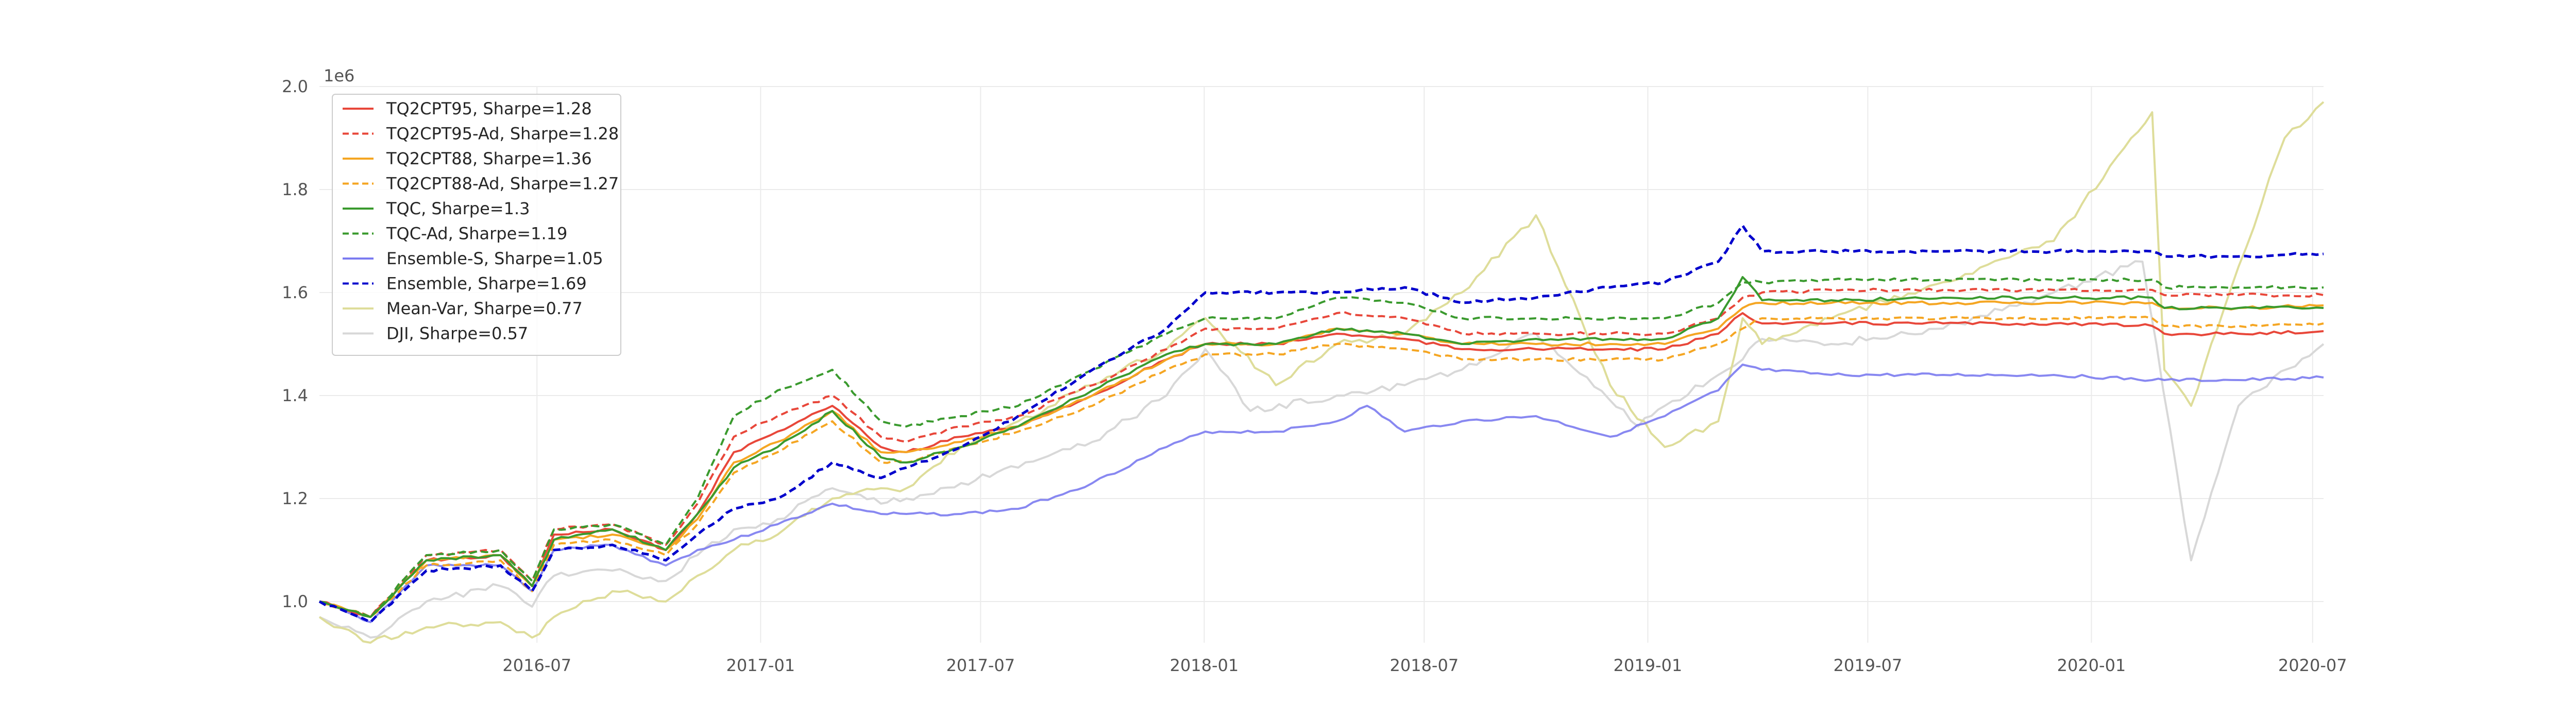  What do you see at coordinates (486, 284) in the screenshot?
I see `legend-label: Ensemble, Sharpe=1.69` at bounding box center [486, 284].